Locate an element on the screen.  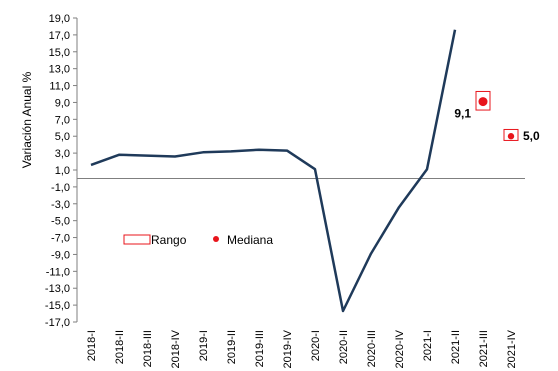
x-tick-label: 2018-I is located at coordinates (92, 345).